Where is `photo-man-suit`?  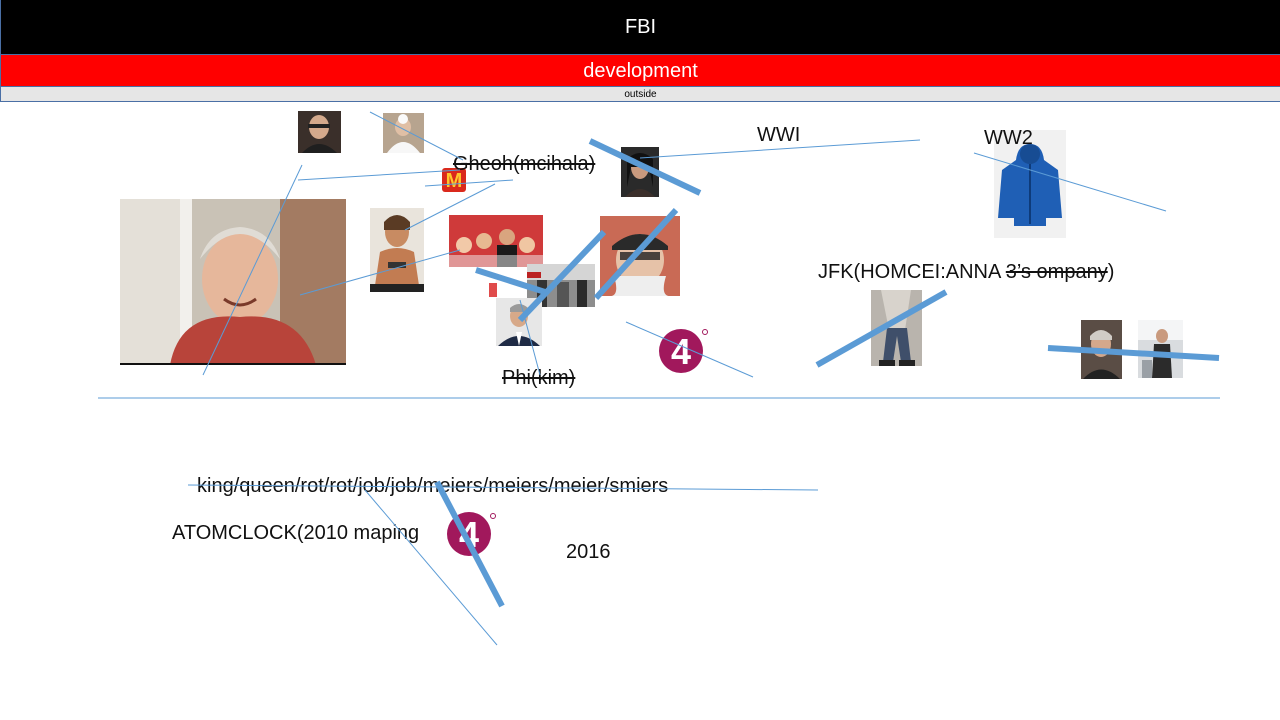
photo-man-suit is located at coordinates (519, 322).